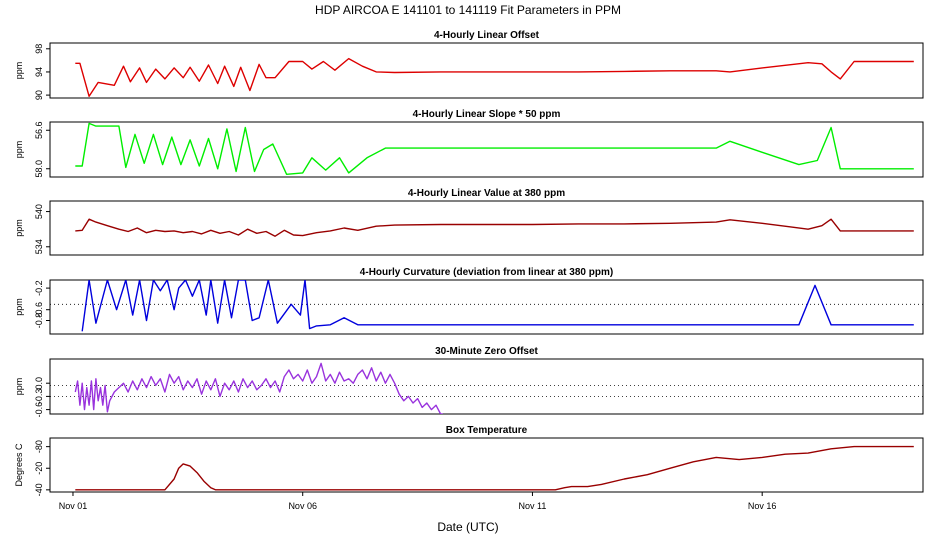 This screenshot has width=936, height=545. I want to click on y-tick-label: -0.3, so click(39, 397).